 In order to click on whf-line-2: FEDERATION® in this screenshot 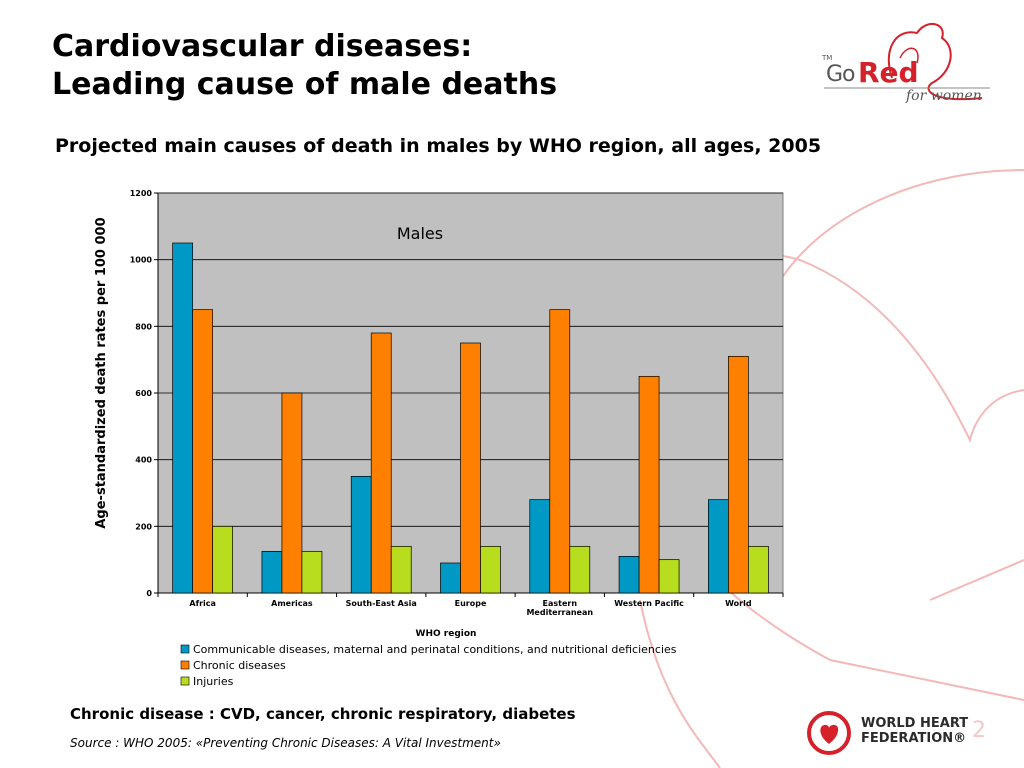, I will do `click(914, 738)`.